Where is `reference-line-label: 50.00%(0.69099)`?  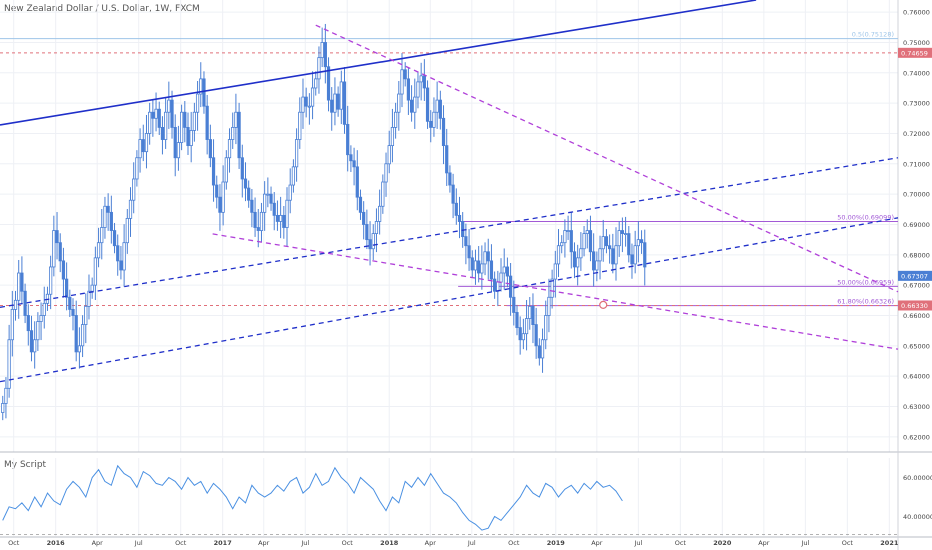
reference-line-label: 50.00%(0.69099) is located at coordinates (865, 217).